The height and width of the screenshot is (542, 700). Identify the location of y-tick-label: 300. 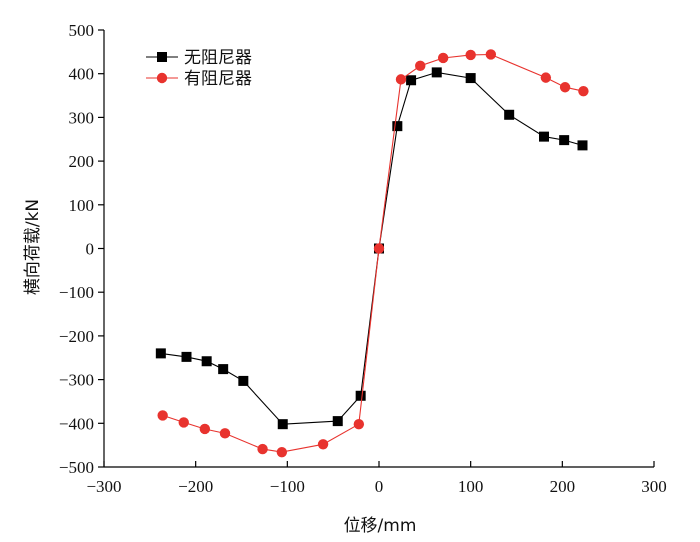
(82, 117).